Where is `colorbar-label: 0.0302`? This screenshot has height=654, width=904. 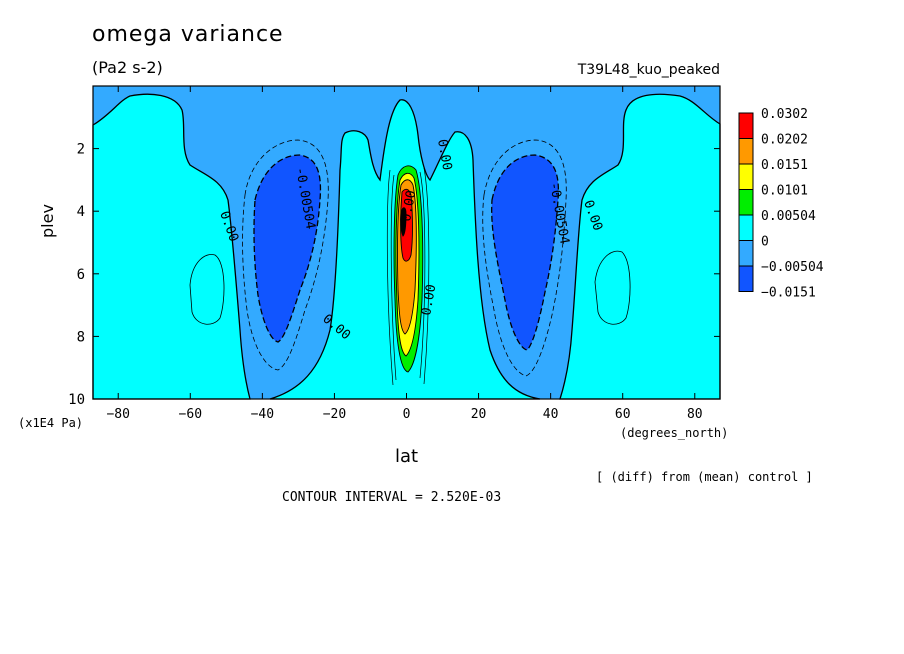 colorbar-label: 0.0302 is located at coordinates (784, 114).